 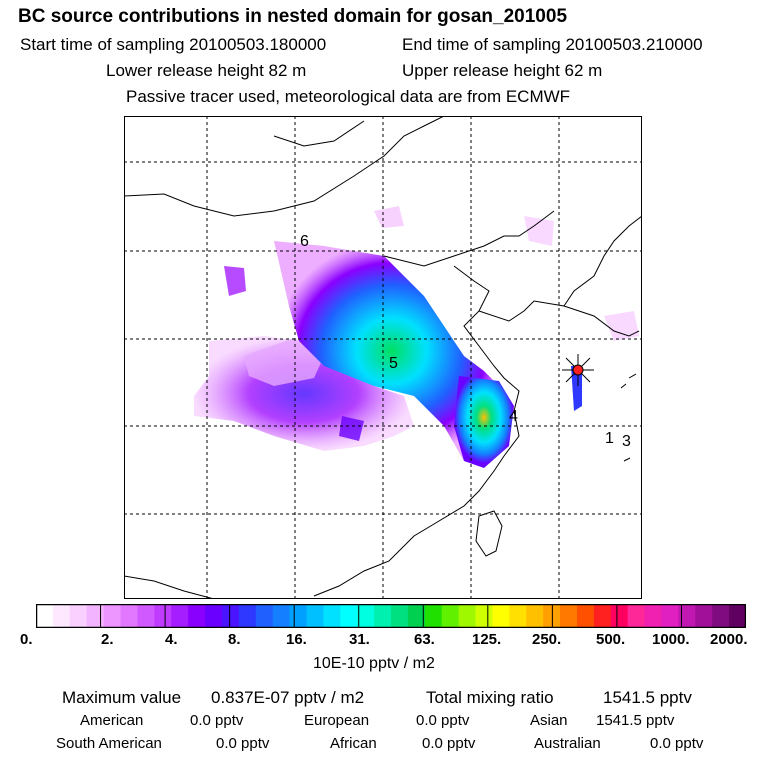 What do you see at coordinates (611, 639) in the screenshot?
I see `colorbar-tick: 500.` at bounding box center [611, 639].